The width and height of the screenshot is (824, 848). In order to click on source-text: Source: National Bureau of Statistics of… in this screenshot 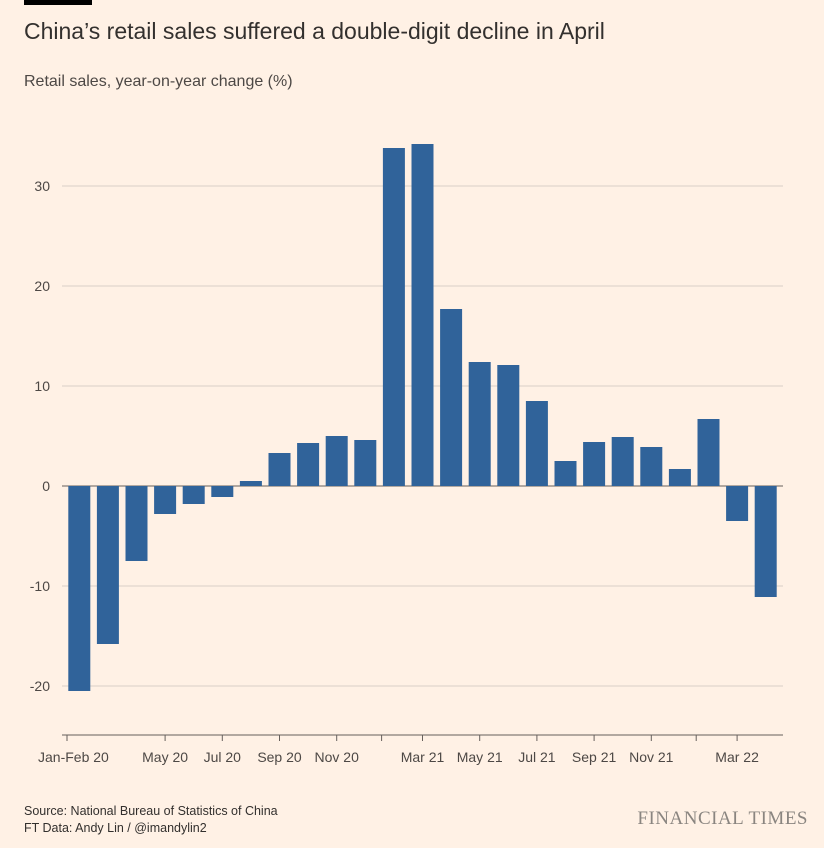, I will do `click(151, 811)`.